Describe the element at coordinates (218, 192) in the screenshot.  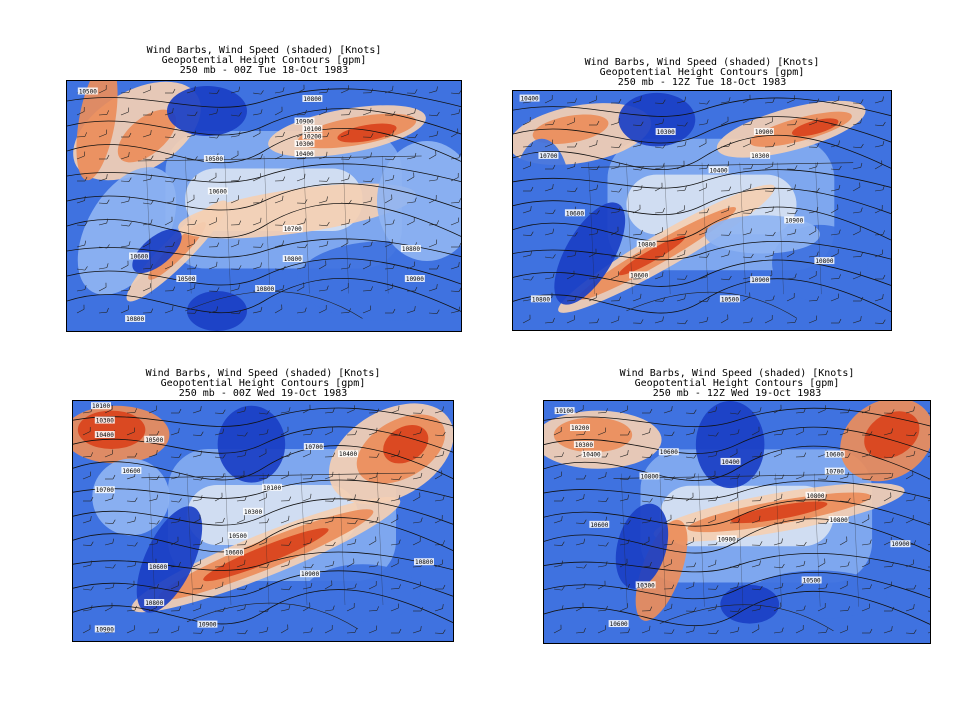
I see `contour-label: 10600` at that location.